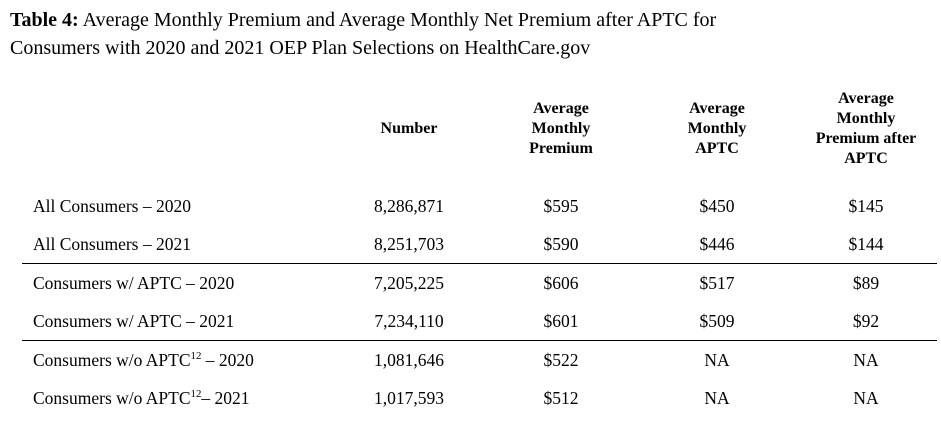 This screenshot has width=941, height=425. Describe the element at coordinates (866, 205) in the screenshot. I see `cell-premium-after-aptc: $145` at that location.